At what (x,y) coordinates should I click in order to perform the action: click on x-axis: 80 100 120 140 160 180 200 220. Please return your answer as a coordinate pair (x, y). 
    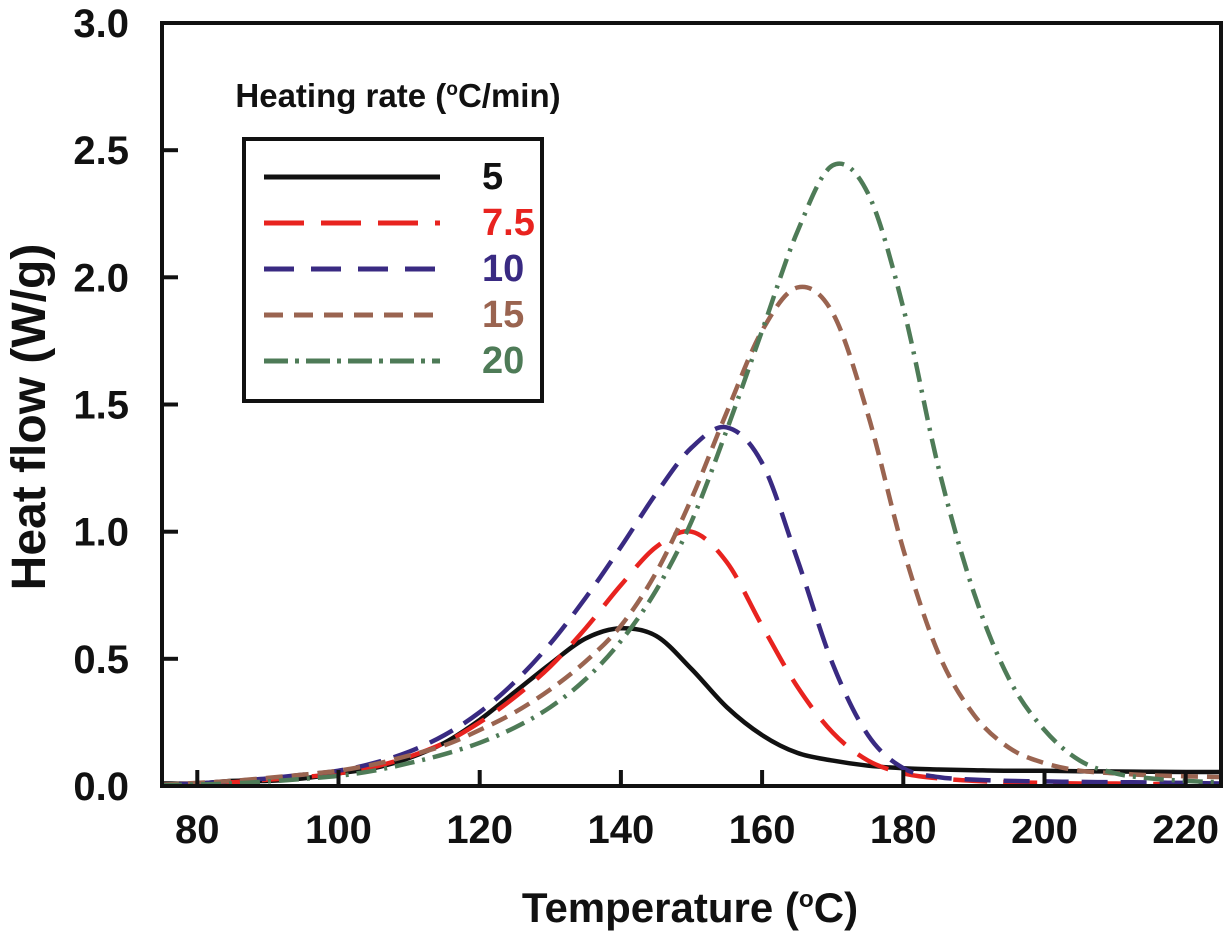
    Looking at the image, I should click on (697, 811).